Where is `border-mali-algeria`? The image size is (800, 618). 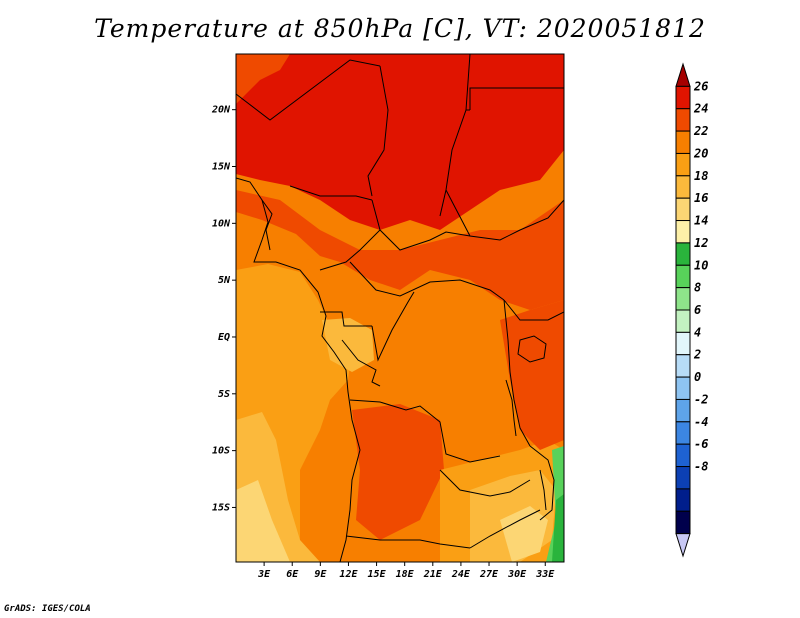
border-mali-algeria is located at coordinates (308, 90).